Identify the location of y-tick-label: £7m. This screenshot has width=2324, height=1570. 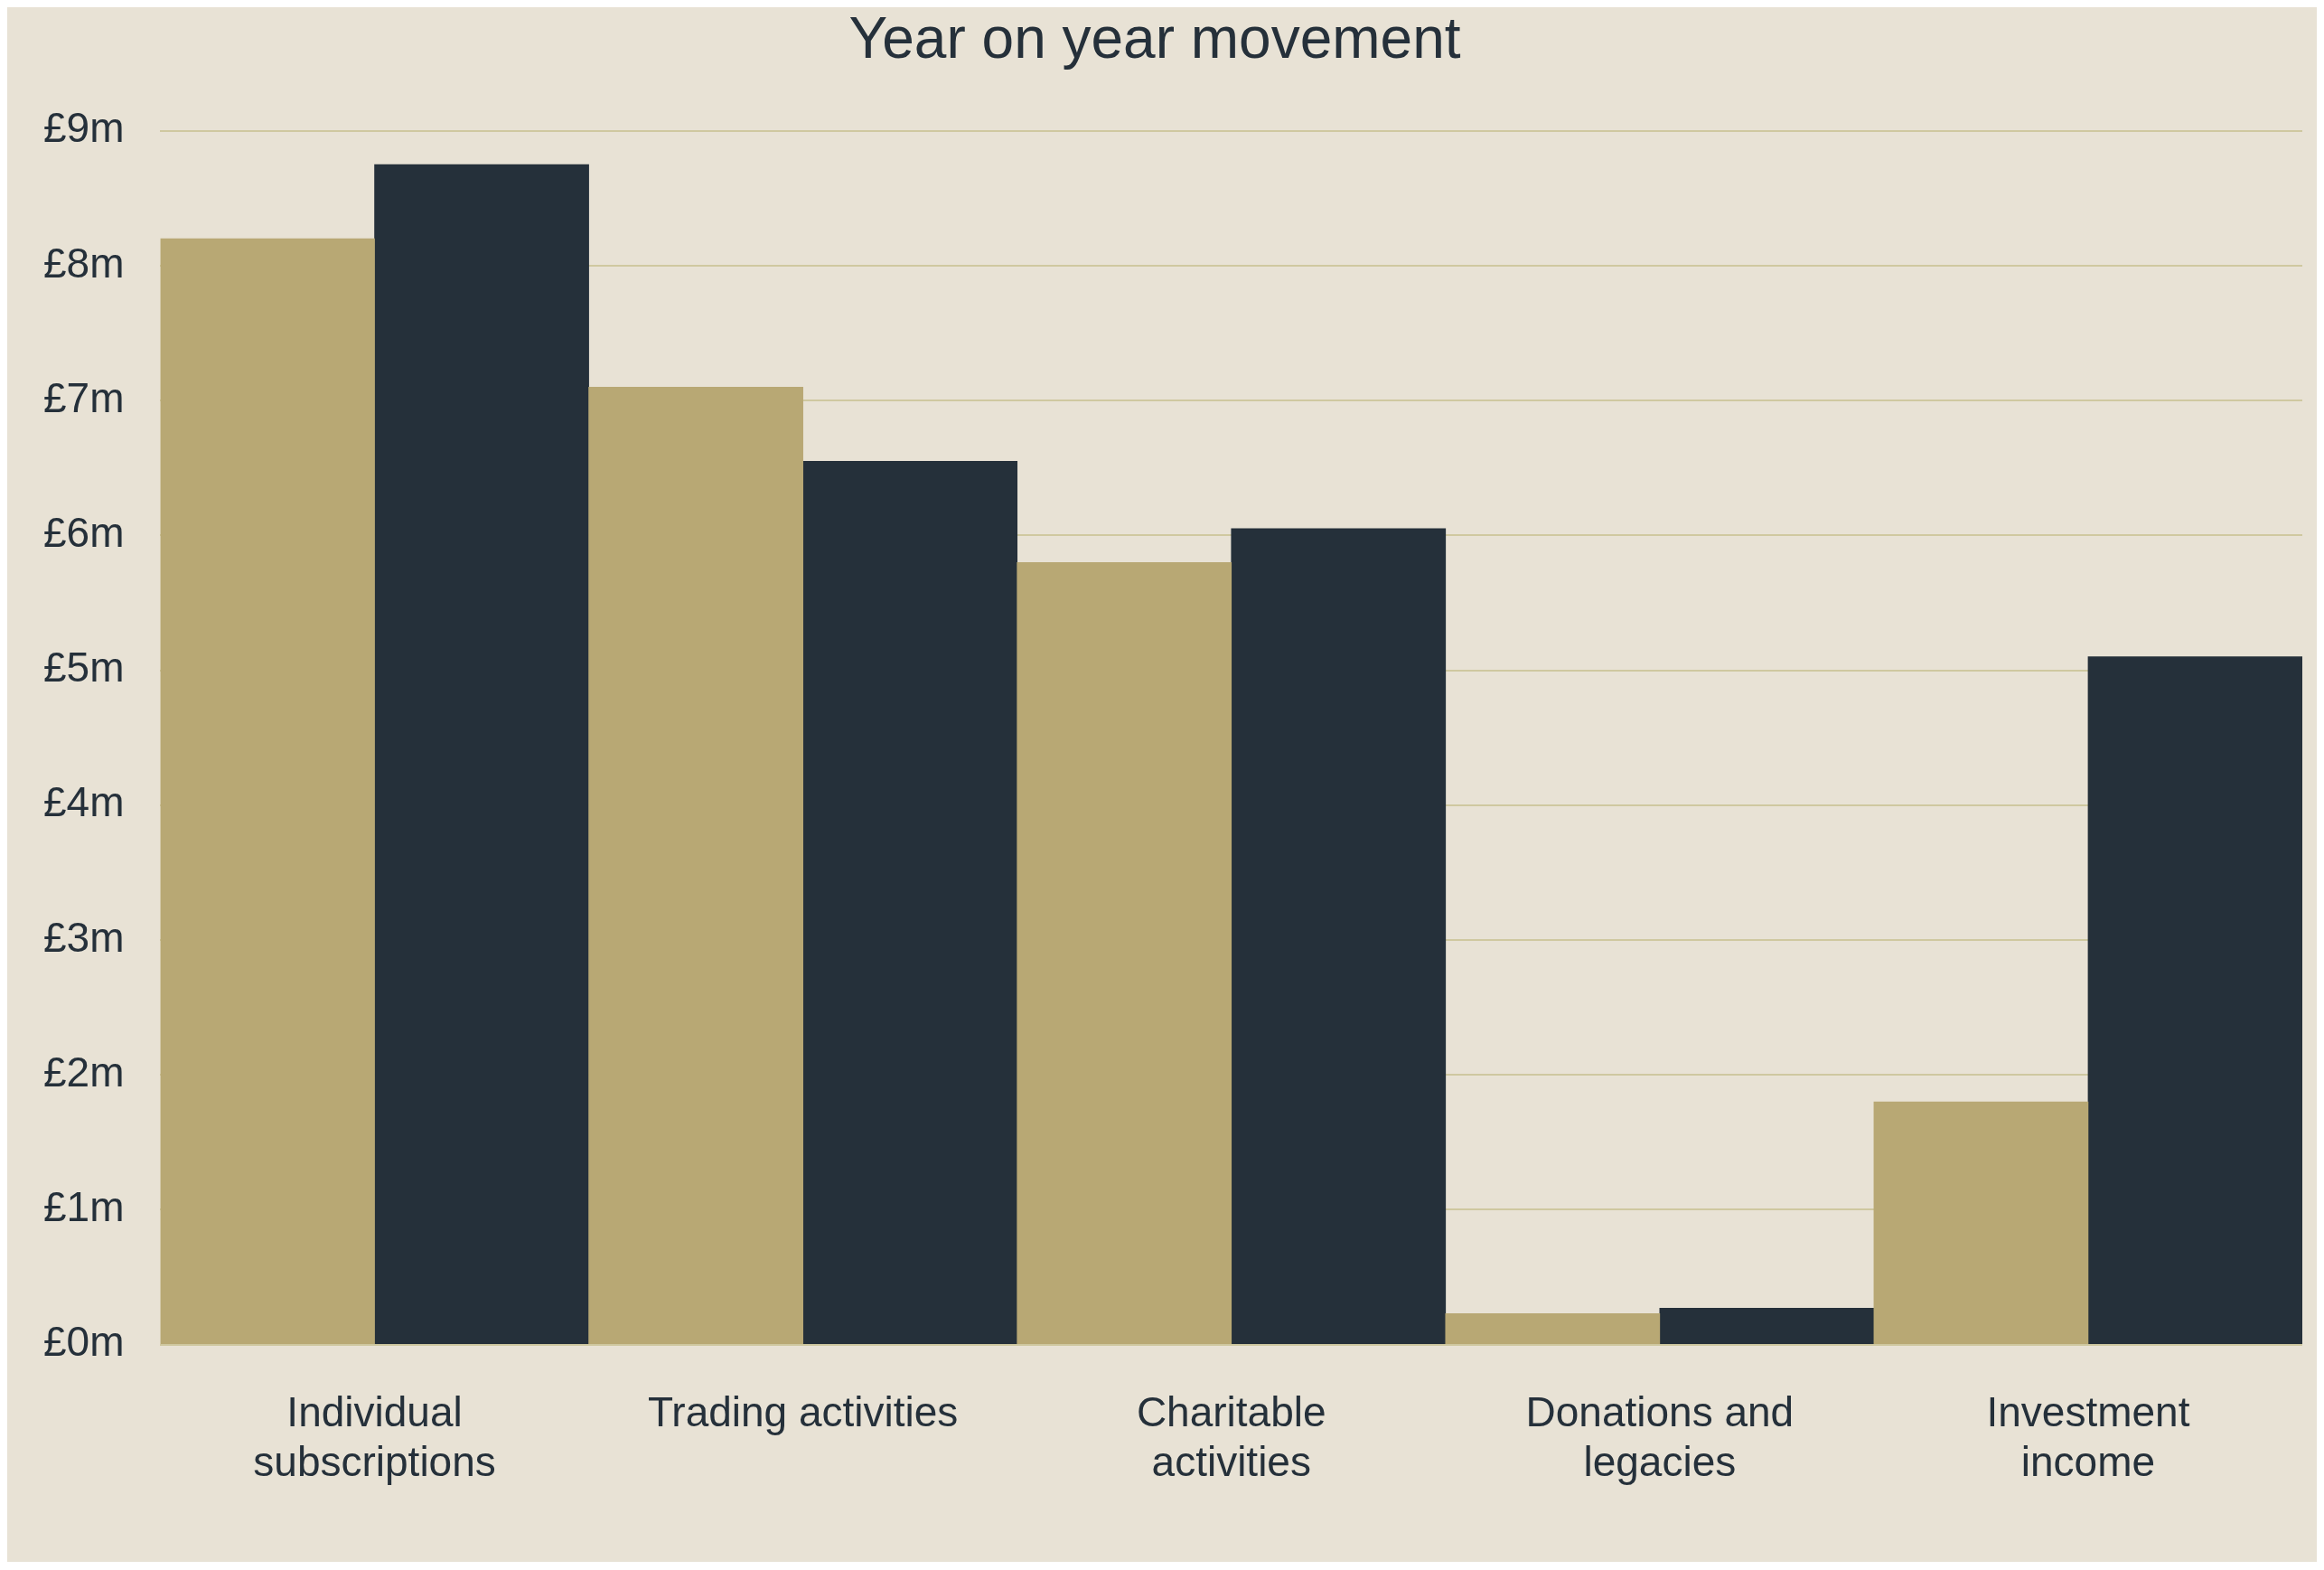
(84, 397).